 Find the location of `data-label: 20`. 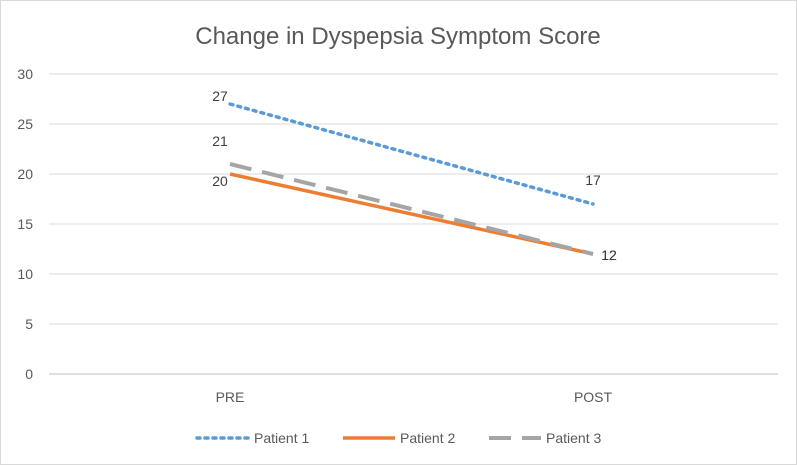

data-label: 20 is located at coordinates (220, 181).